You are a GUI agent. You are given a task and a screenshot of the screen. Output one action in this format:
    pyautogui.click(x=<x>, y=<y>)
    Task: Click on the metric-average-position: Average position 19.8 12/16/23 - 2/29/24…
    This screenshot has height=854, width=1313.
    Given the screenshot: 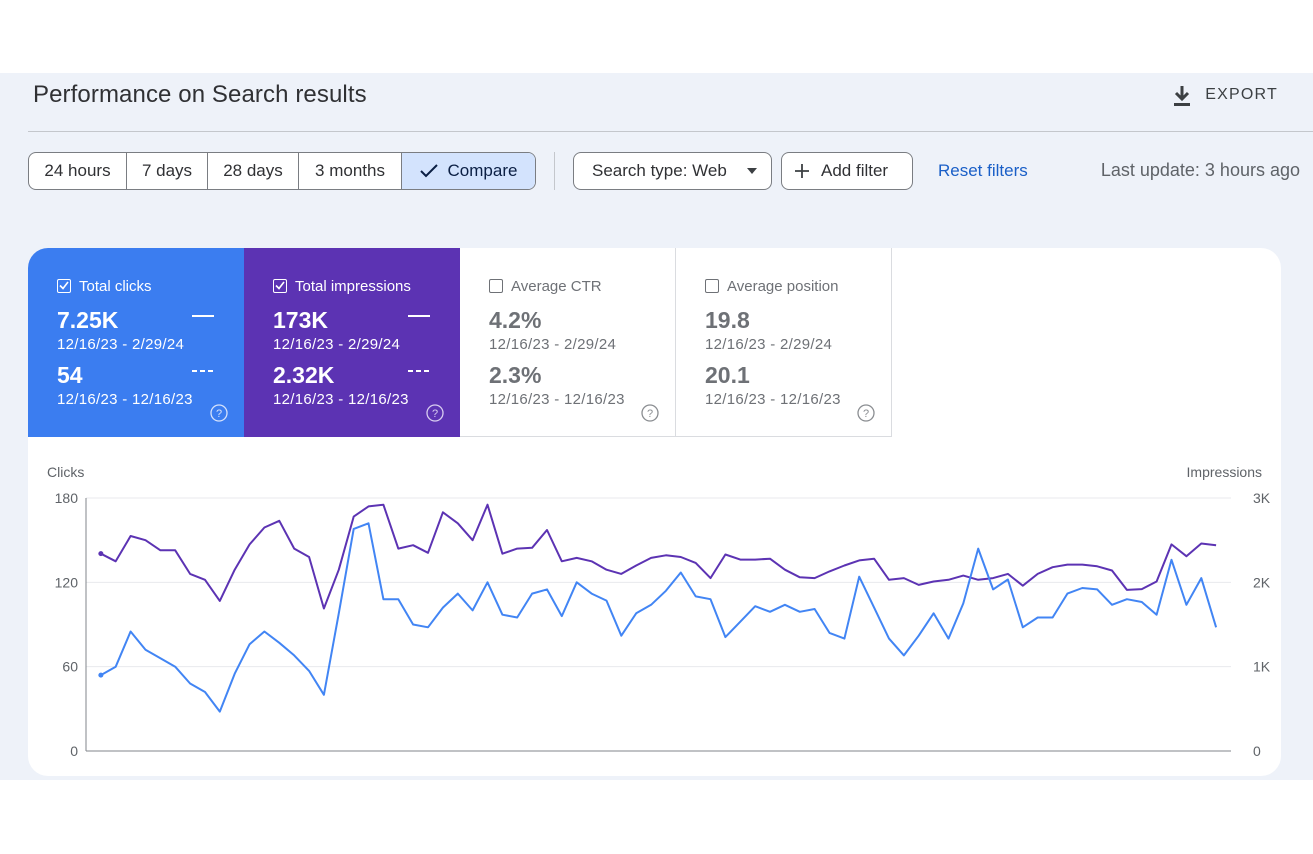 What is the action you would take?
    pyautogui.click(x=784, y=342)
    